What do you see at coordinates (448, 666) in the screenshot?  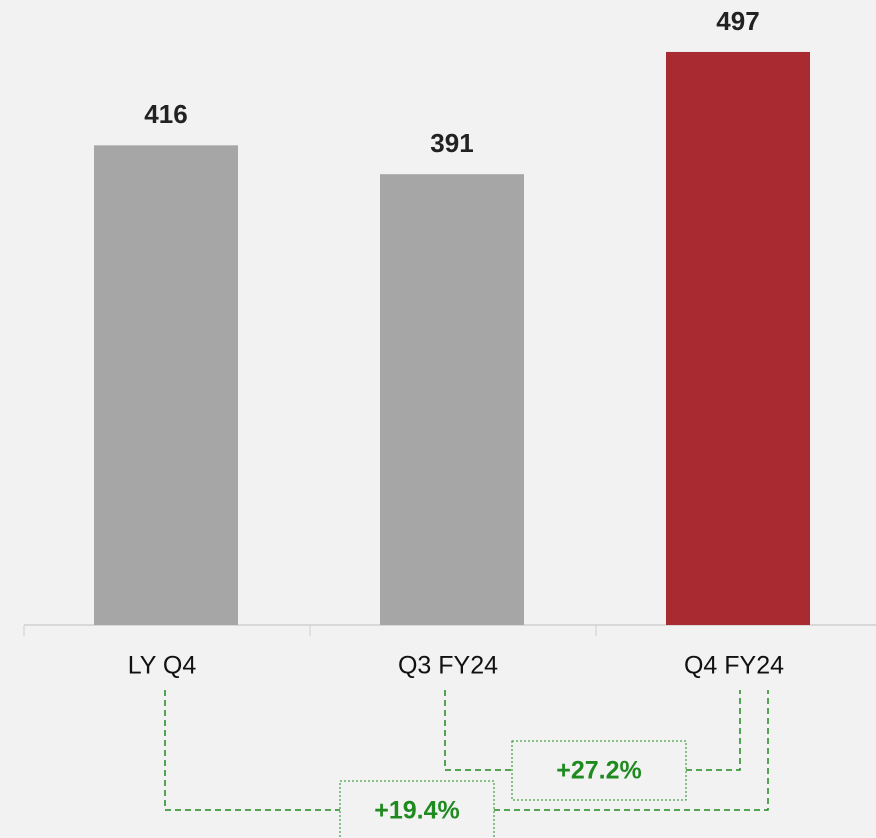 I see `x-tick-label: Q3 FY24` at bounding box center [448, 666].